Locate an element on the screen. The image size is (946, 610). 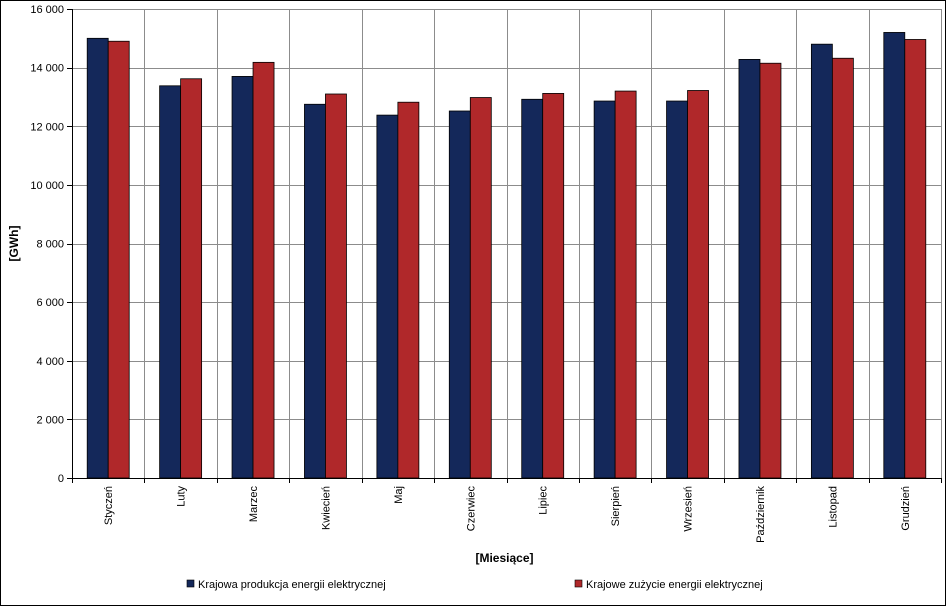
y-tick-label: 8 000 is located at coordinates (50, 245).